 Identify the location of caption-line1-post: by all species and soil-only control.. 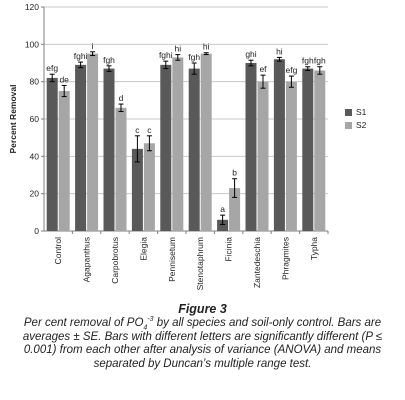
(244, 323).